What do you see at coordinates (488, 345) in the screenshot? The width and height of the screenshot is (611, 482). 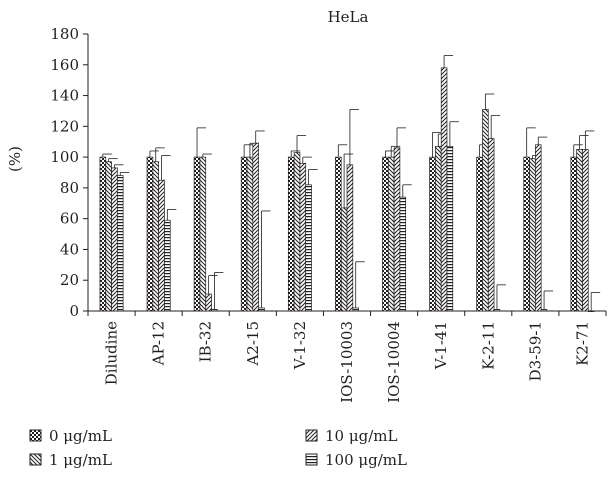 I see `x-tick-label: K-2-11` at bounding box center [488, 345].